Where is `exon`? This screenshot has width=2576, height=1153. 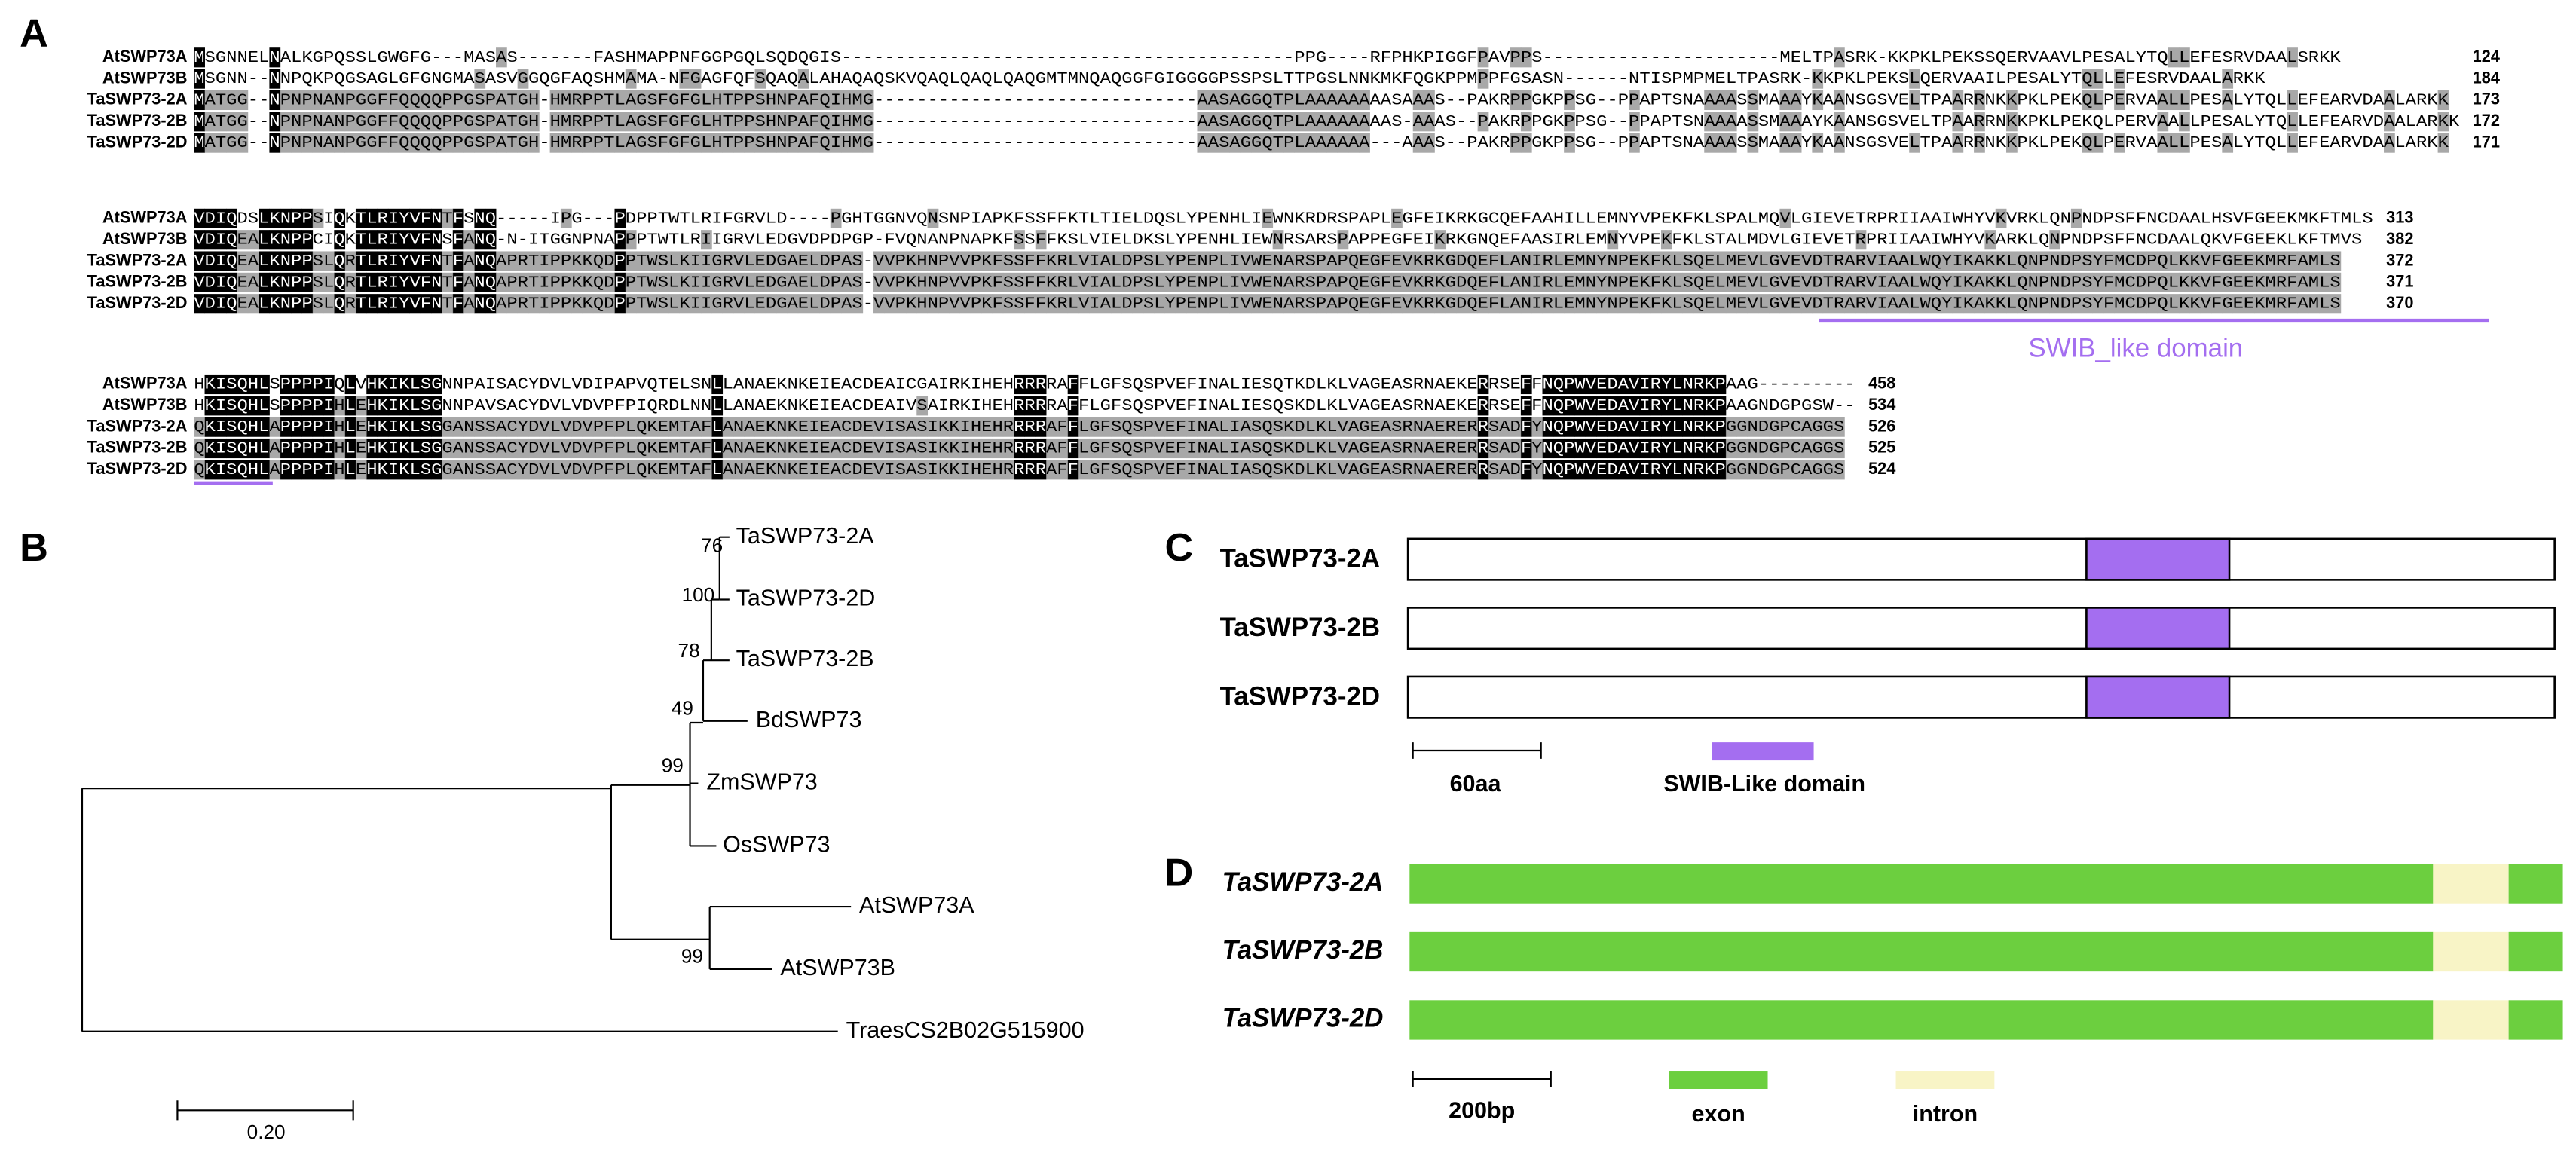
exon is located at coordinates (2536, 884).